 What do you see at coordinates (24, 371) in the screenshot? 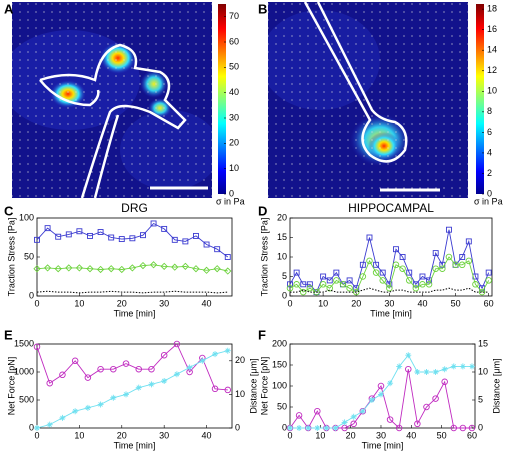
I see `y-tick-label: 1000` at bounding box center [24, 371].